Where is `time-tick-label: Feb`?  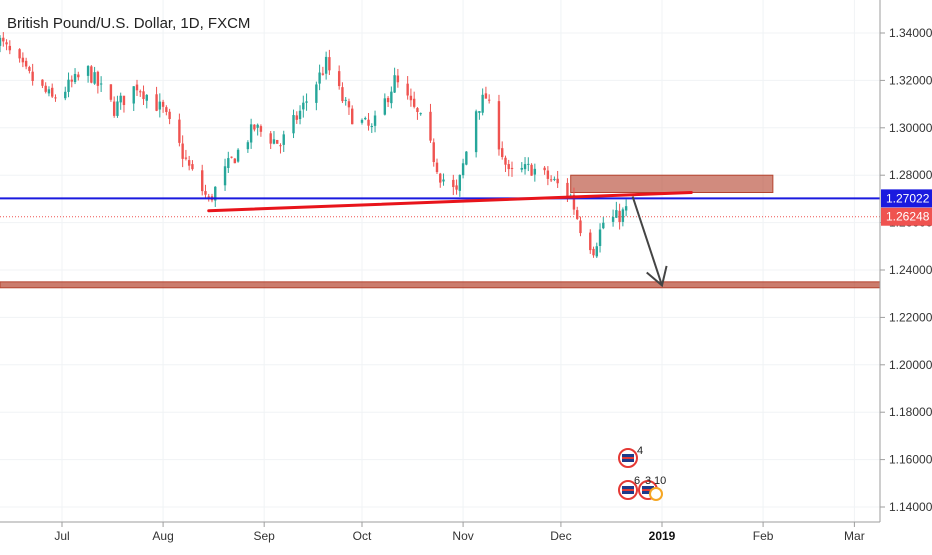 time-tick-label: Feb is located at coordinates (763, 536).